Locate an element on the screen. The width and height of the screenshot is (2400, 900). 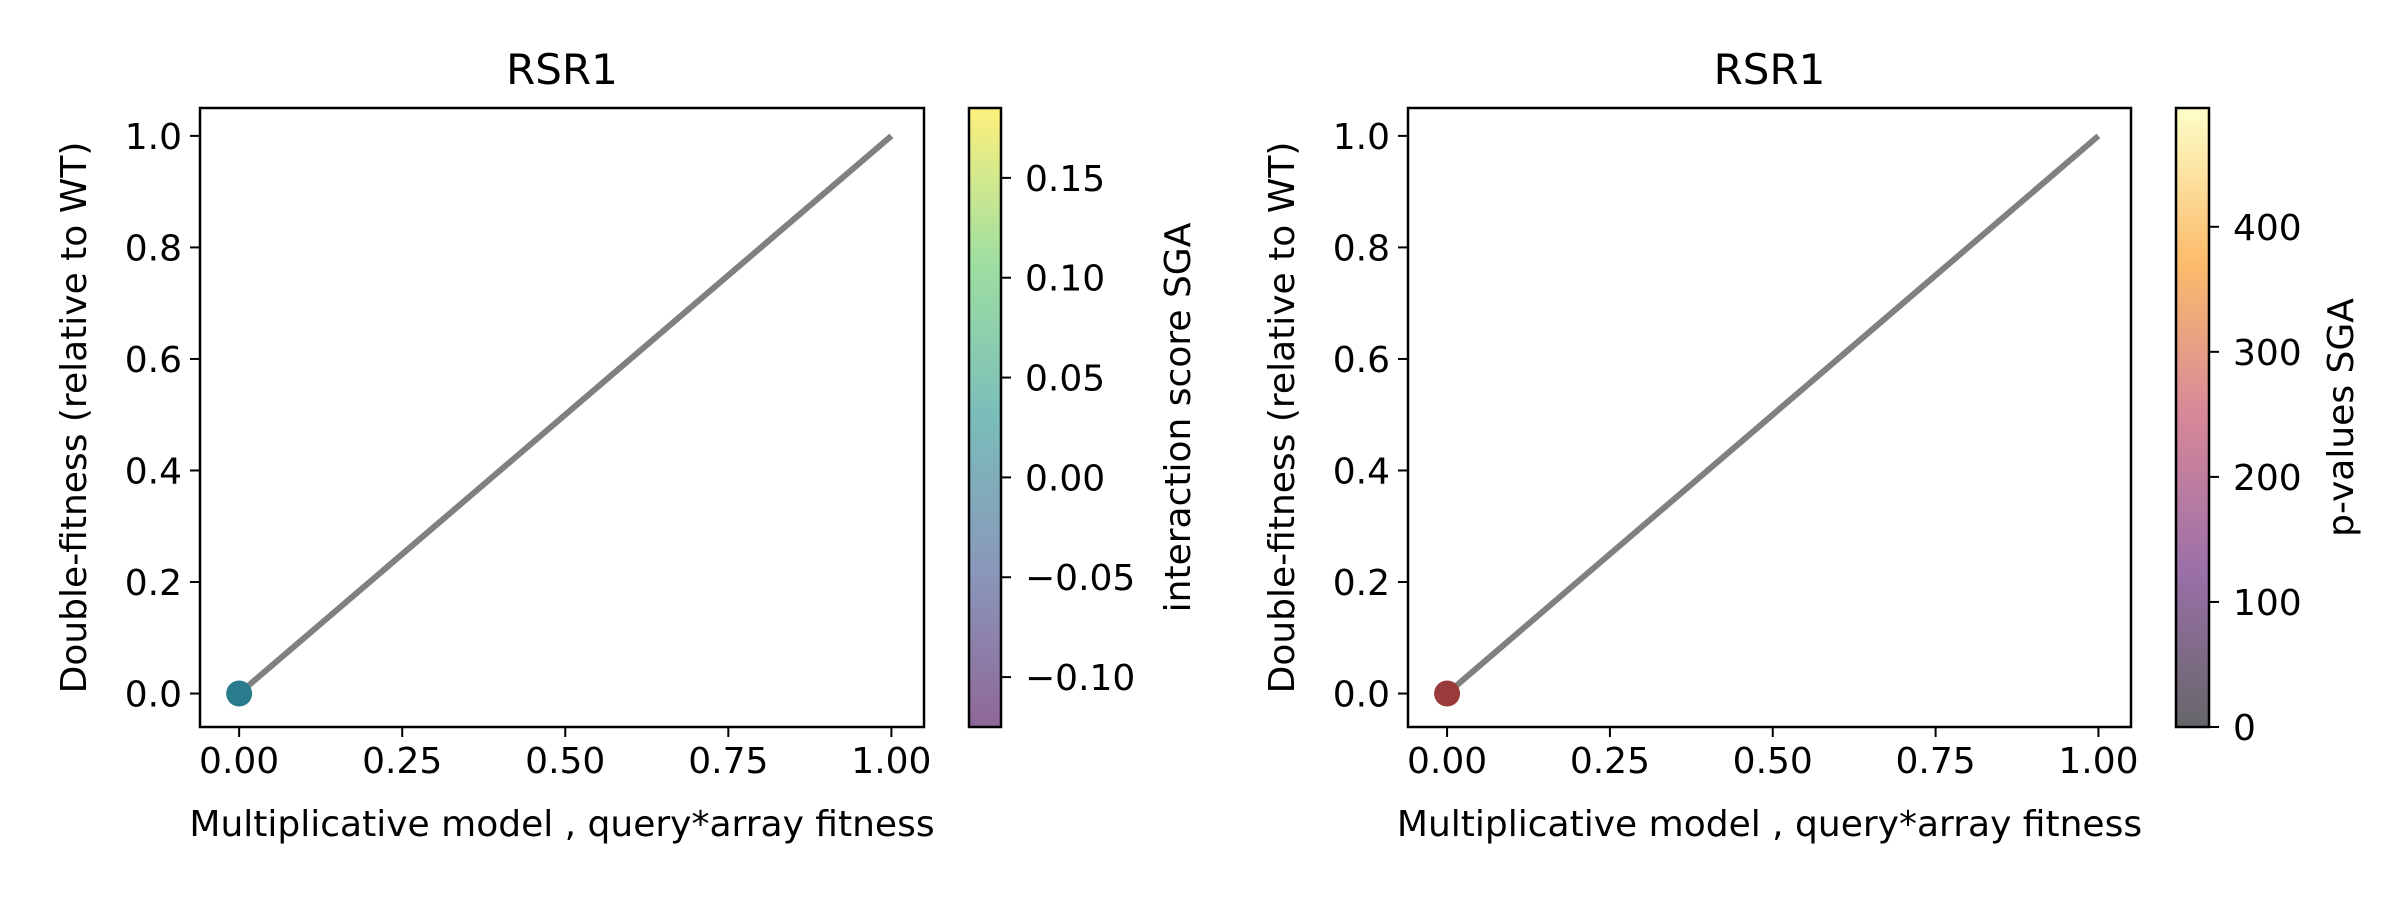
colorbar-tick-label: −0.05 is located at coordinates (1080, 578).